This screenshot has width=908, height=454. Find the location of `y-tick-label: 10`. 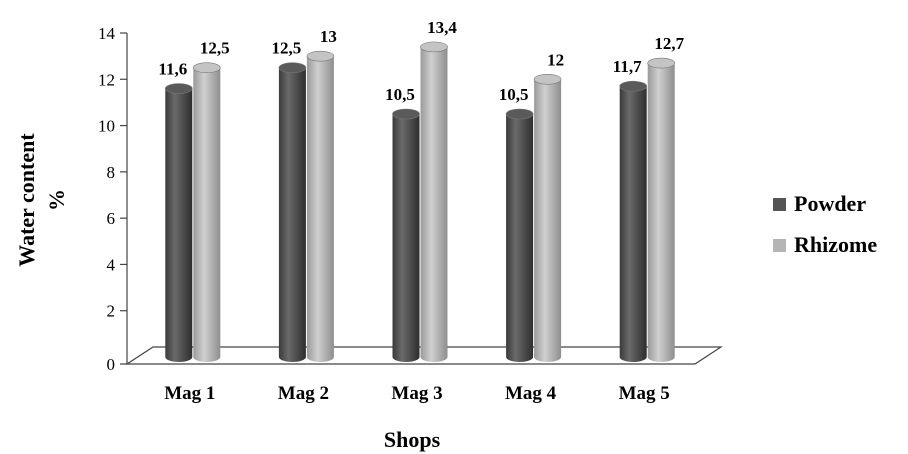

y-tick-label: 10 is located at coordinates (106, 126).